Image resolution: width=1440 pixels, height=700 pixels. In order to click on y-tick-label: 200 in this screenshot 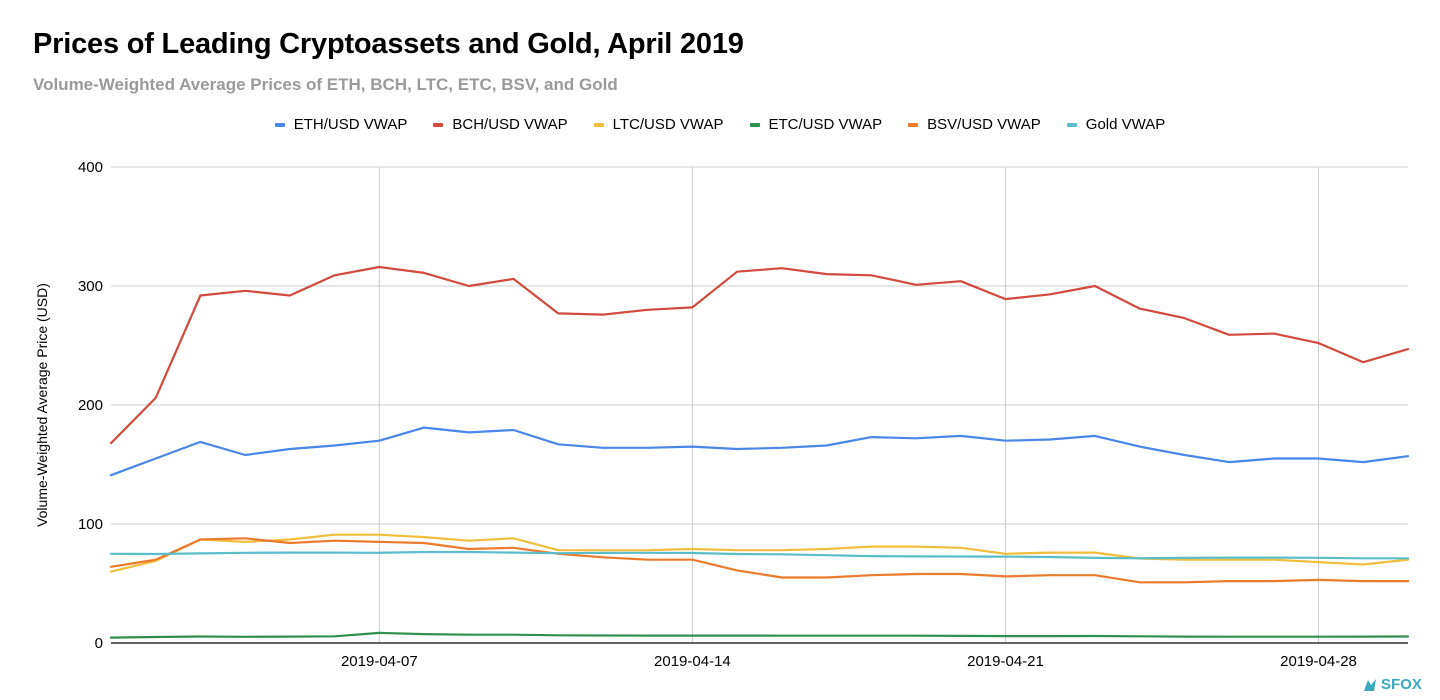, I will do `click(90, 405)`.